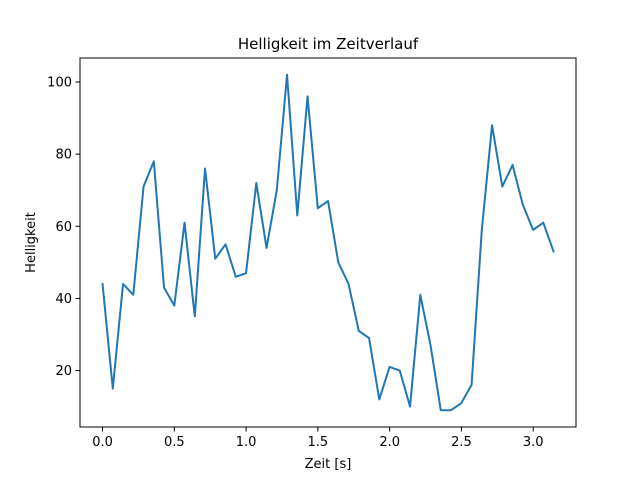 This screenshot has width=640, height=480. Describe the element at coordinates (63, 299) in the screenshot. I see `y-tick-label: 40` at that location.